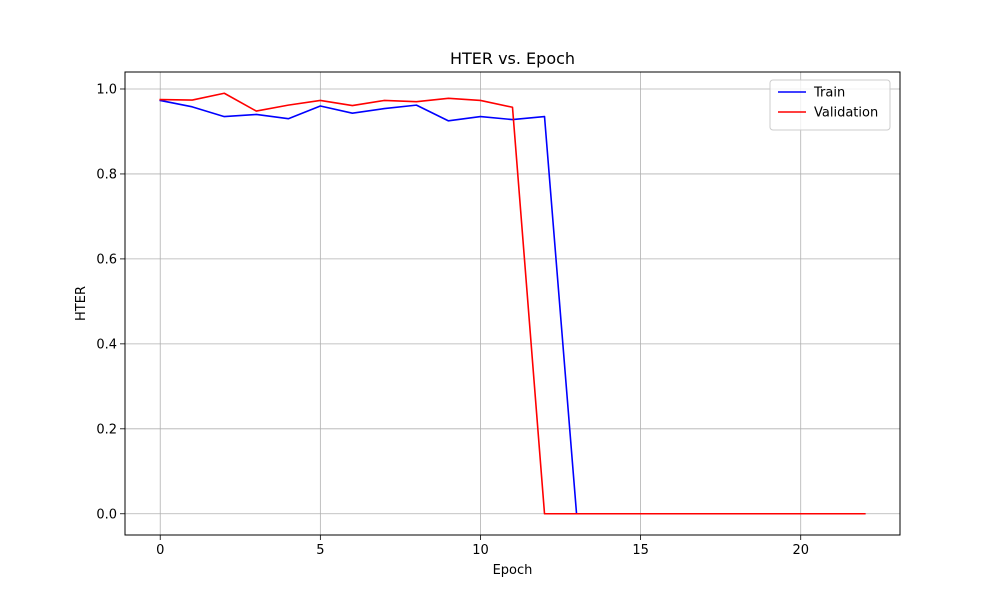 The height and width of the screenshot is (604, 1000). What do you see at coordinates (160, 550) in the screenshot?
I see `x-tick-label: 0` at bounding box center [160, 550].